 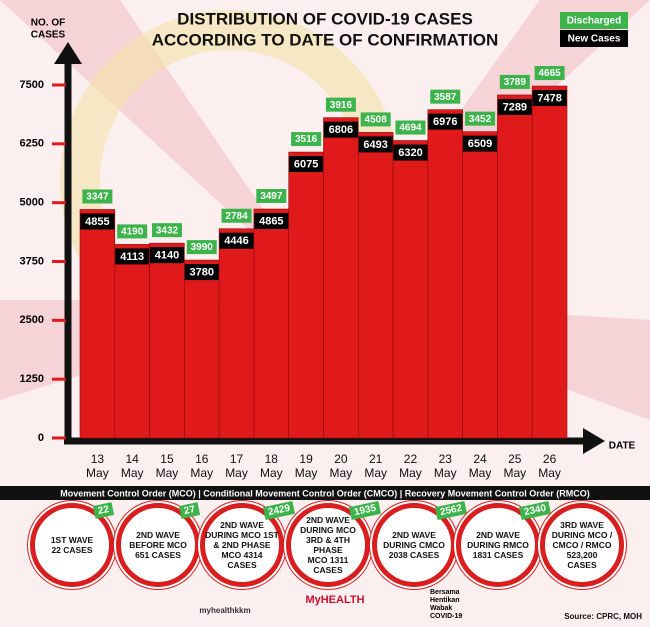 What do you see at coordinates (594, 20) in the screenshot?
I see `legend-swatch` at bounding box center [594, 20].